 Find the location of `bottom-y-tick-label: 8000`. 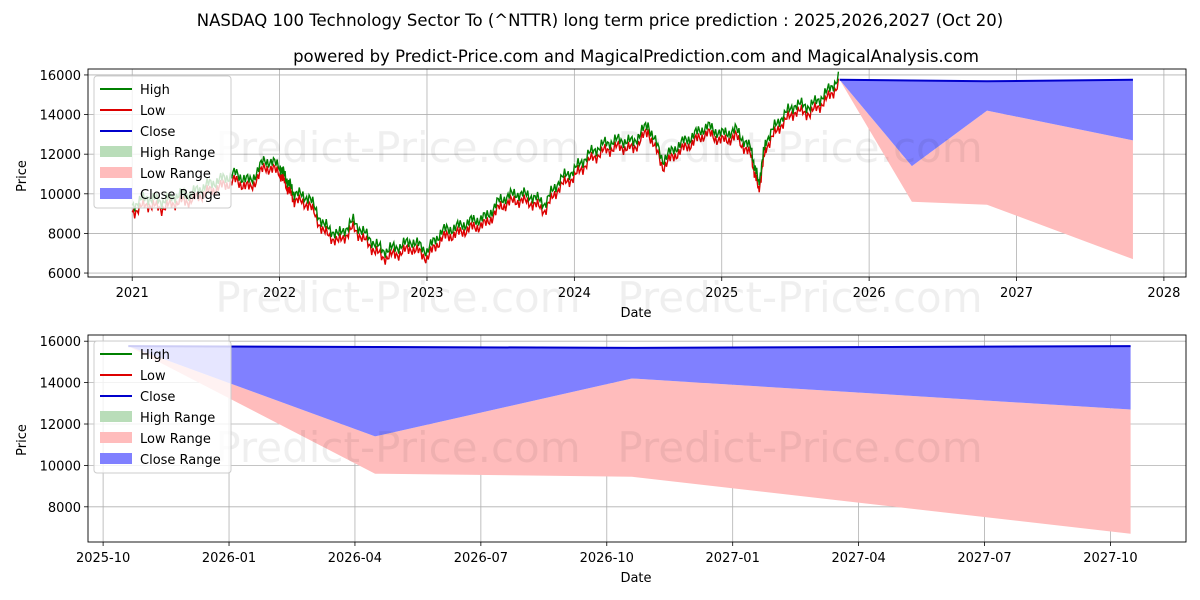

bottom-y-tick-label: 8000 is located at coordinates (64, 508).